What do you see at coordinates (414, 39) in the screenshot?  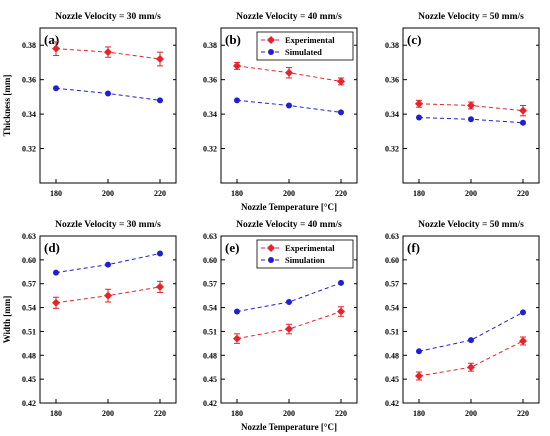 I see `panel-label: (c)` at bounding box center [414, 39].